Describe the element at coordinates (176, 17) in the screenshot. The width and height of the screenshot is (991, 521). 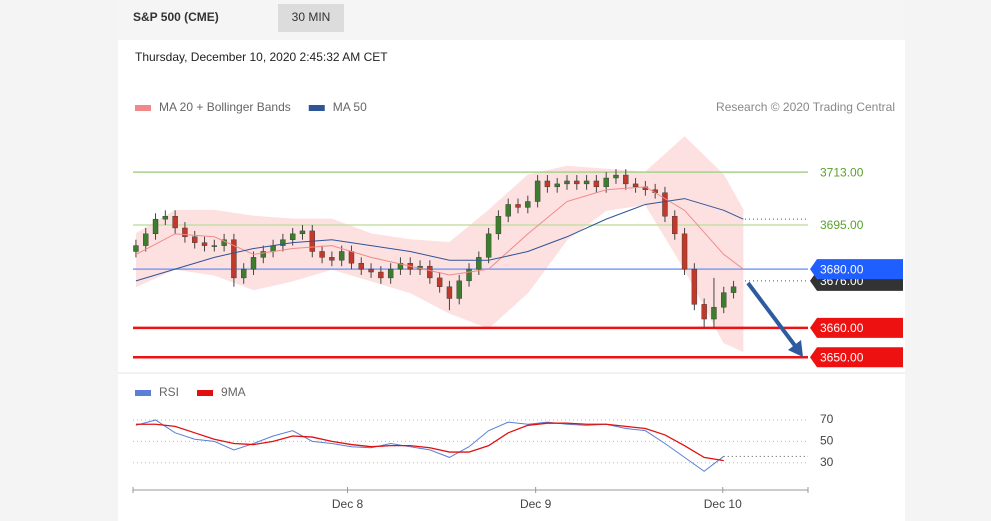
I see `symbol: S&P 500 (CME)` at that location.